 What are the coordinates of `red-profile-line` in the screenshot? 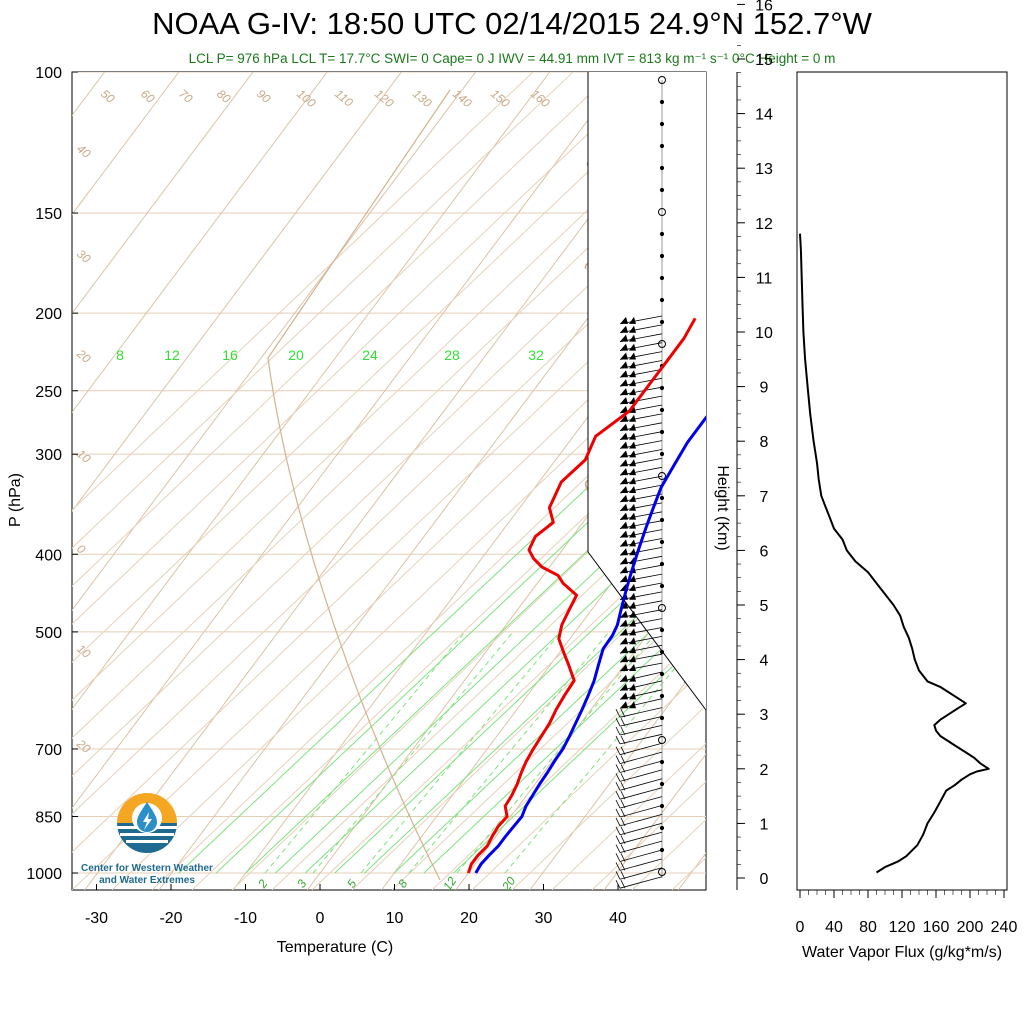 It's located at (581, 595).